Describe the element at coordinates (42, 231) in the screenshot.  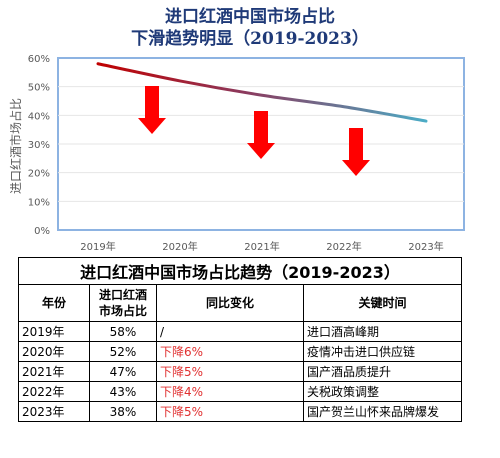
I see `y-tick-label: 0%` at that location.